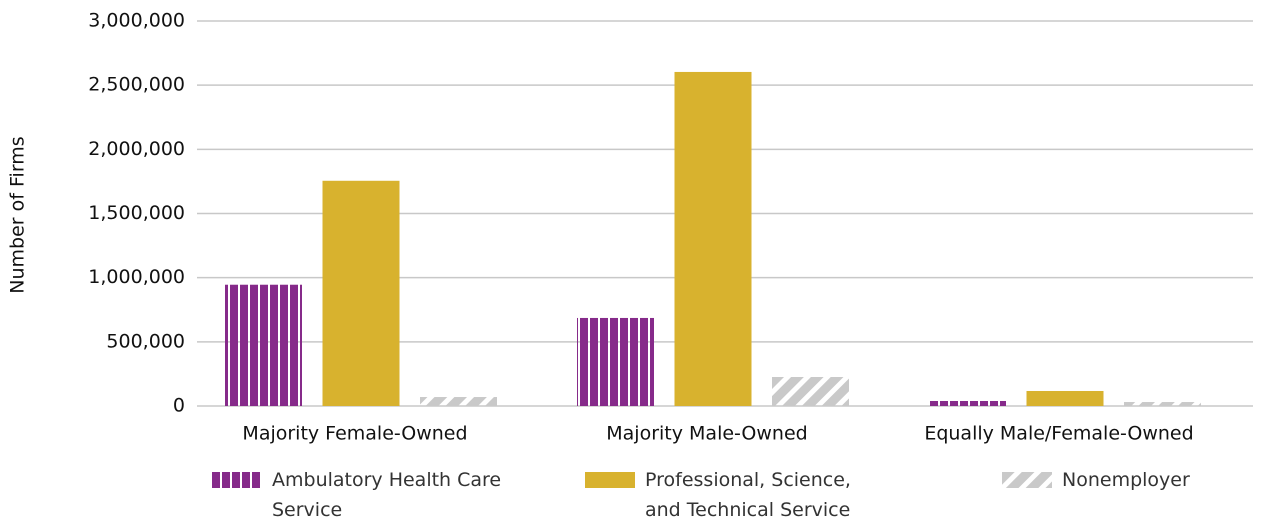 The image size is (1279, 523). Describe the element at coordinates (706, 434) in the screenshot. I see `x-tick-label: Majority Male-Owned` at that location.